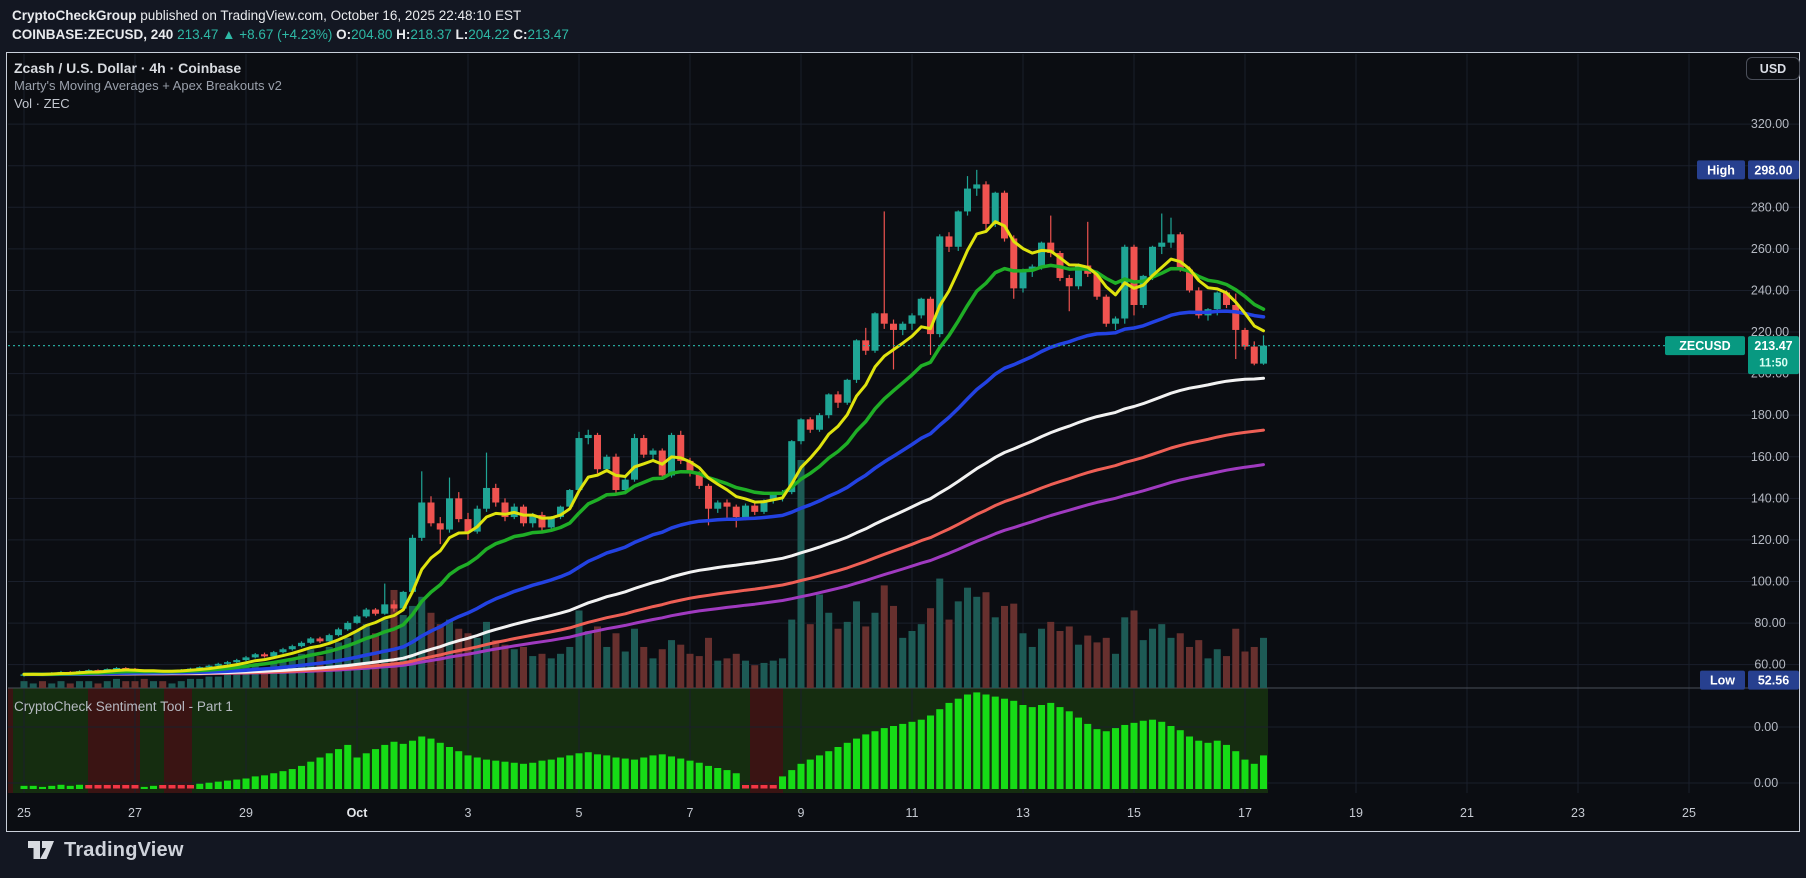 Image resolution: width=1806 pixels, height=878 pixels. I want to click on svg-text: 320.00, so click(1770, 124).